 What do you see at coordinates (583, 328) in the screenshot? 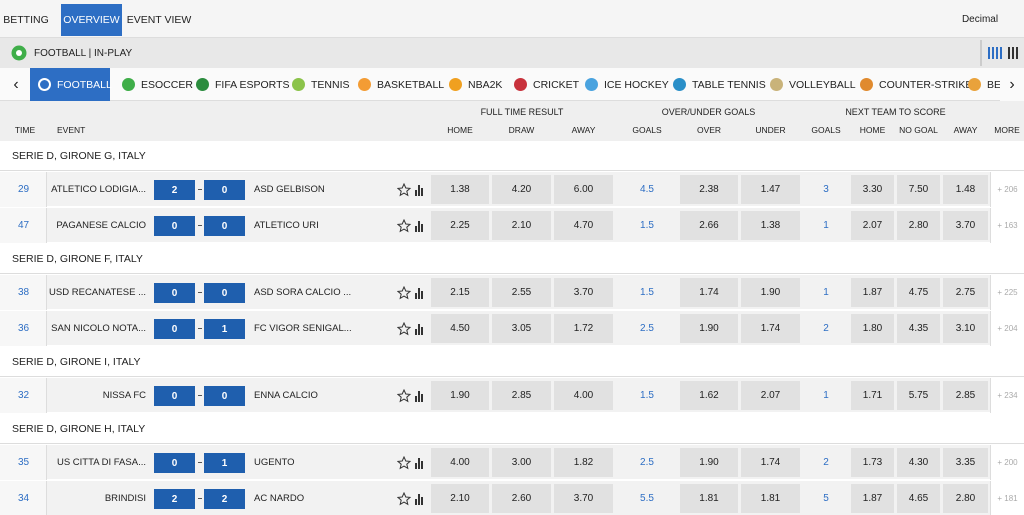
I see `odds-cell: 1.72` at bounding box center [583, 328].